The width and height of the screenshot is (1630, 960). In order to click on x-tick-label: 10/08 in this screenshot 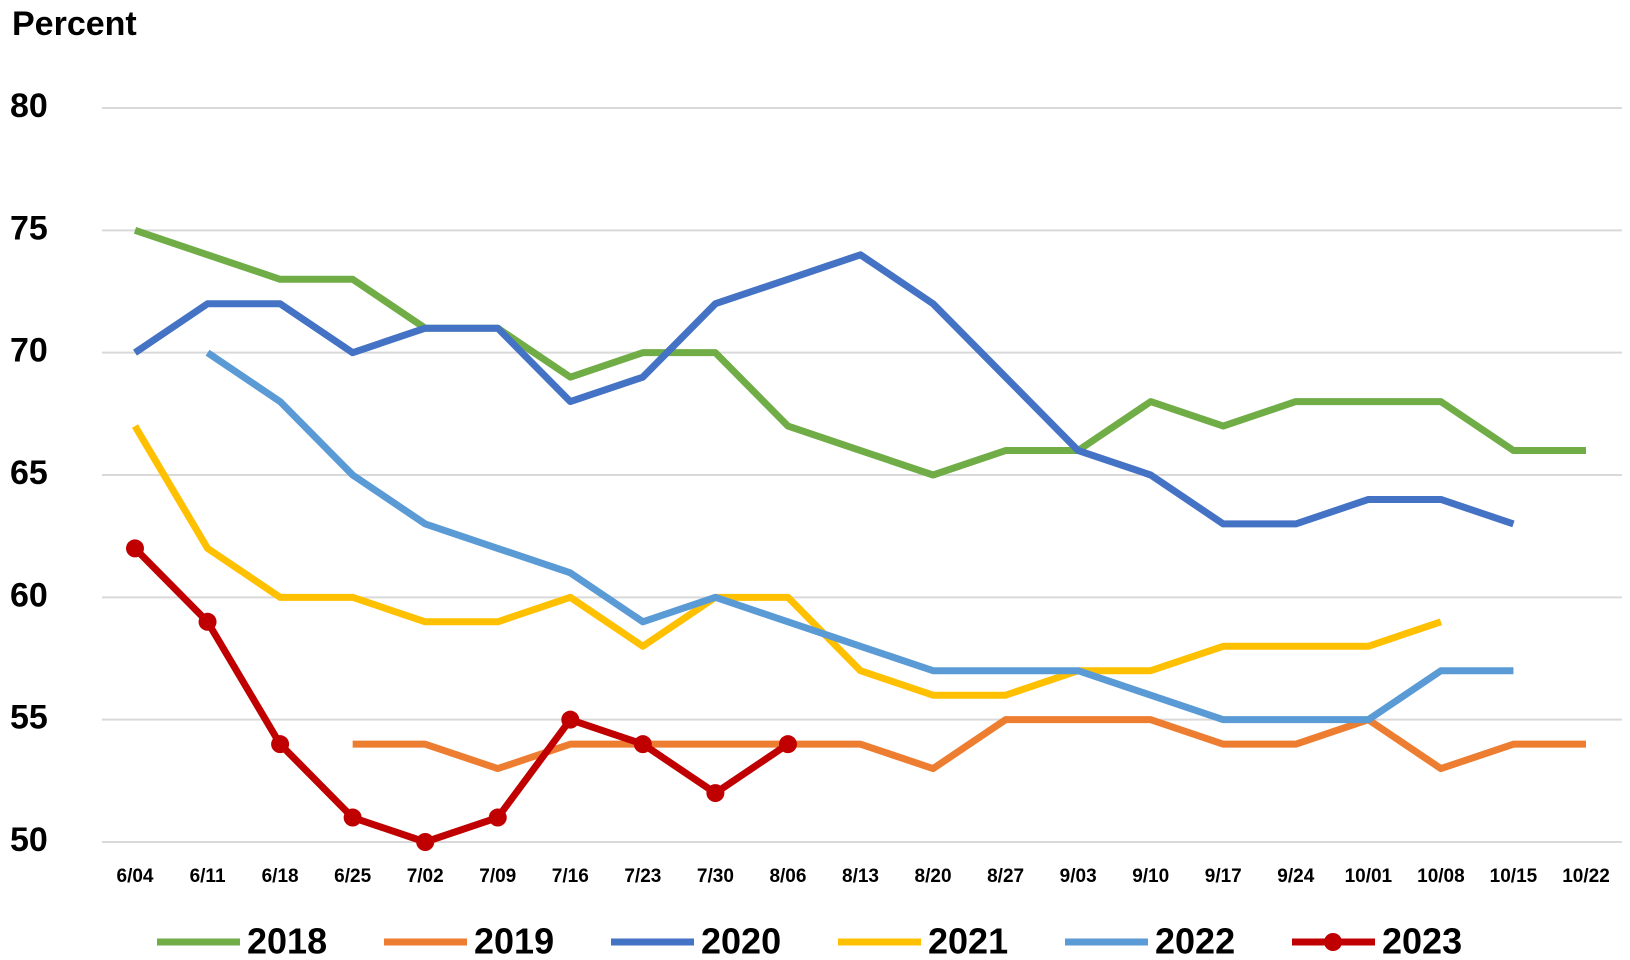, I will do `click(1441, 876)`.